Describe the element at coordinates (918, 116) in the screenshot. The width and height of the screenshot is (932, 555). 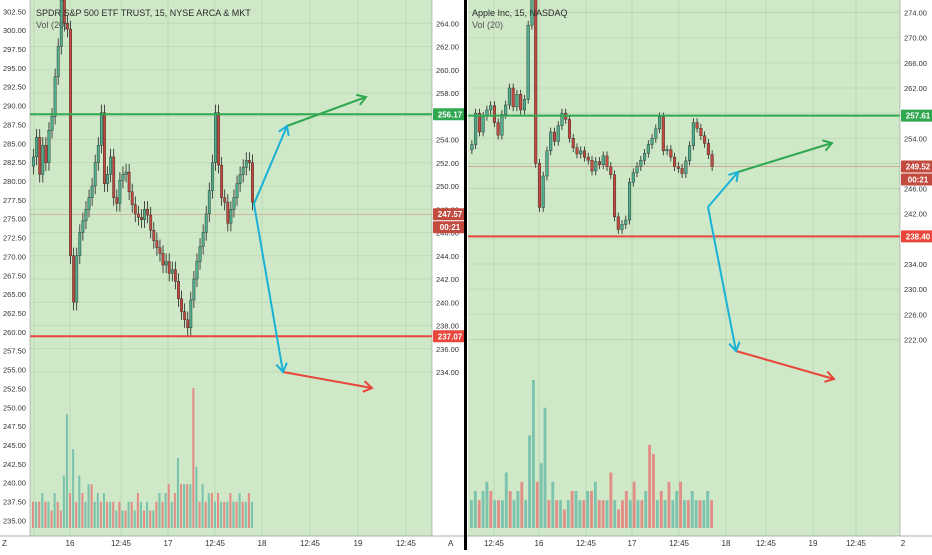
I see `right-resistance-label: 257.61` at that location.